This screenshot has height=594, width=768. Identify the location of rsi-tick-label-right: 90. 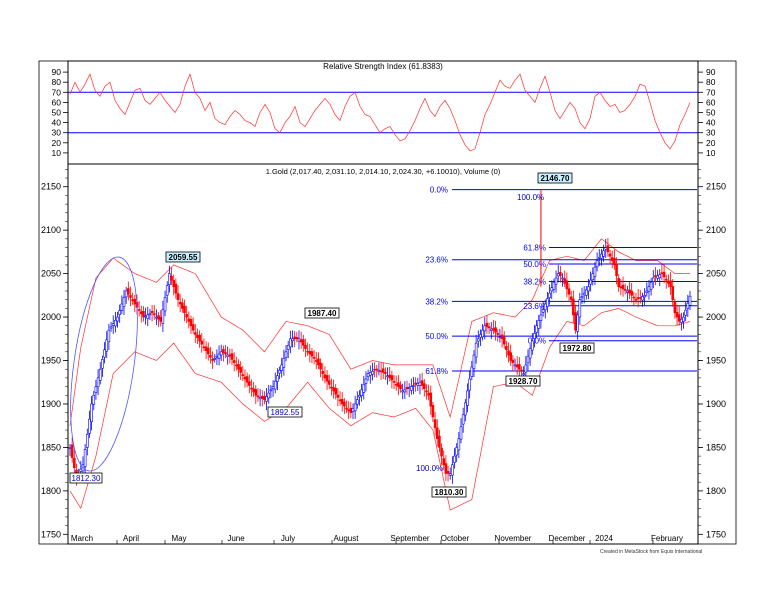
(711, 72).